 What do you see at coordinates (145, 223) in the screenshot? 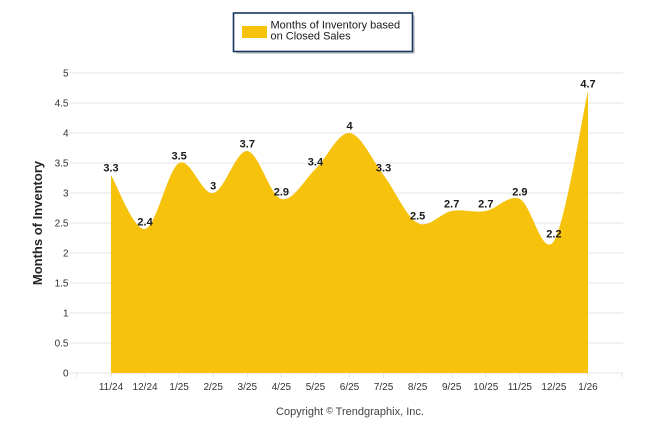
I see `svg-text: 2.4` at bounding box center [145, 223].